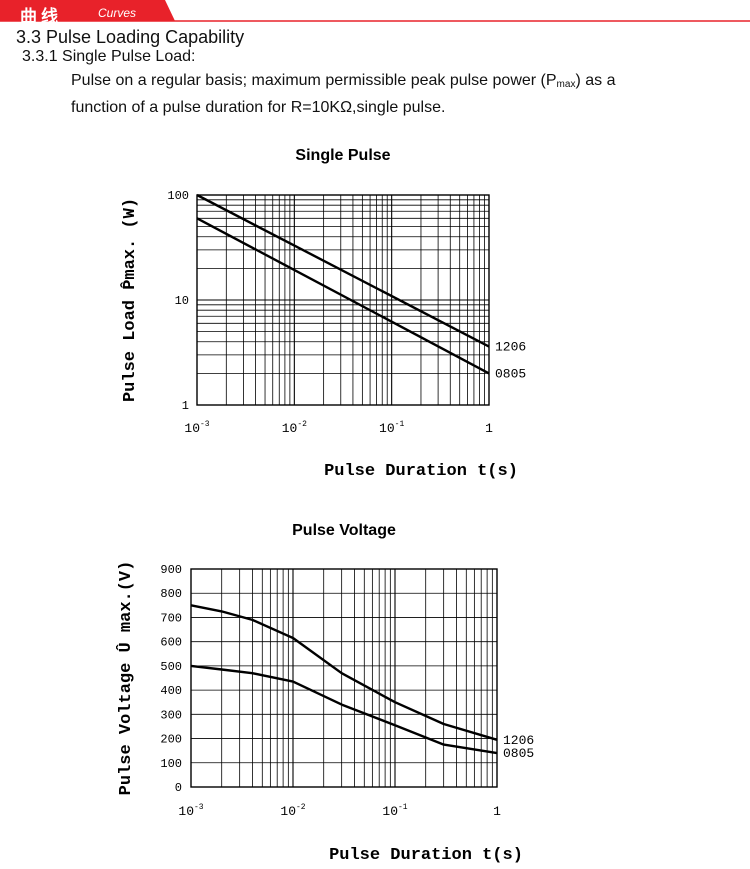  What do you see at coordinates (171, 667) in the screenshot?
I see `y-tick-label: 500` at bounding box center [171, 667].